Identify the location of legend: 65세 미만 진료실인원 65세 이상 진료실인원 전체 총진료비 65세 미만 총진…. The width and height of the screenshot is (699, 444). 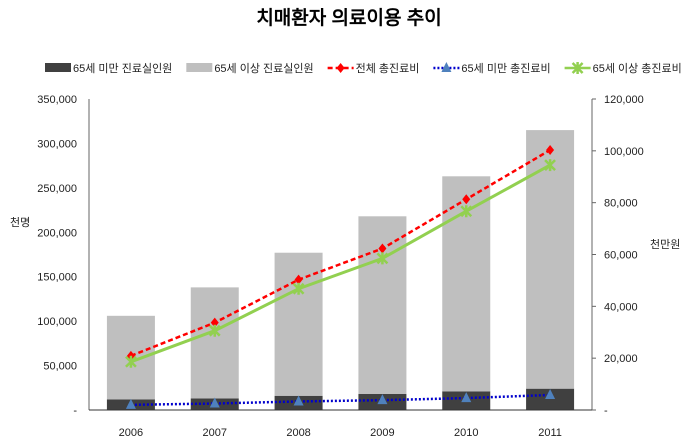
(363, 68).